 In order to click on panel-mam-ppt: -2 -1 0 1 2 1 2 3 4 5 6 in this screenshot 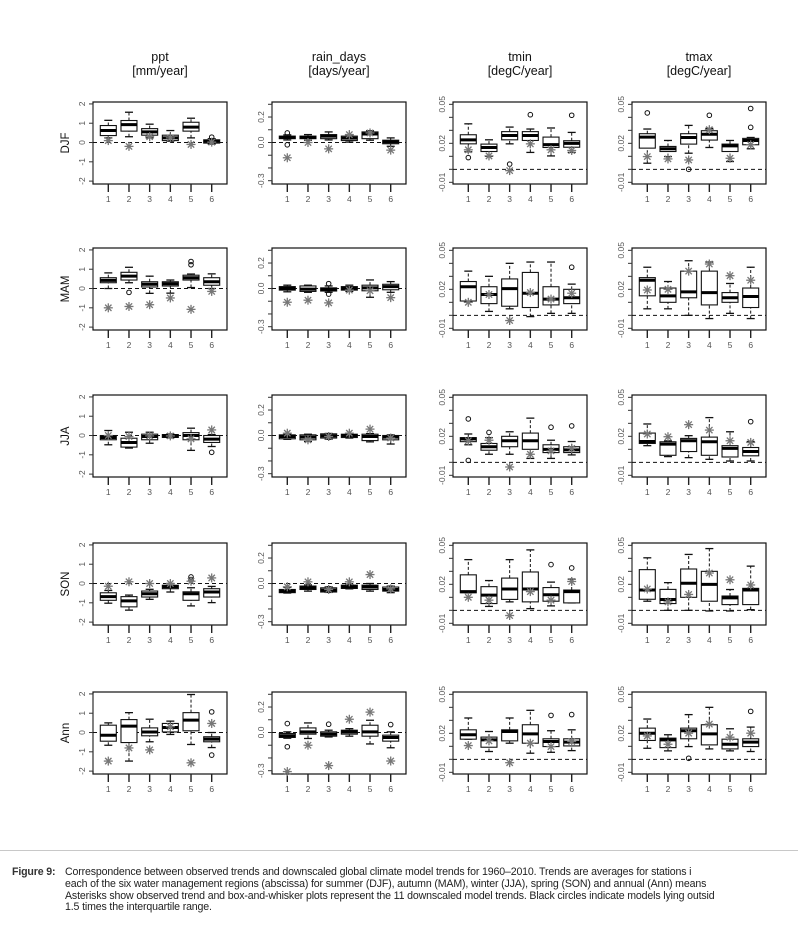, I will do `click(152, 298)`.